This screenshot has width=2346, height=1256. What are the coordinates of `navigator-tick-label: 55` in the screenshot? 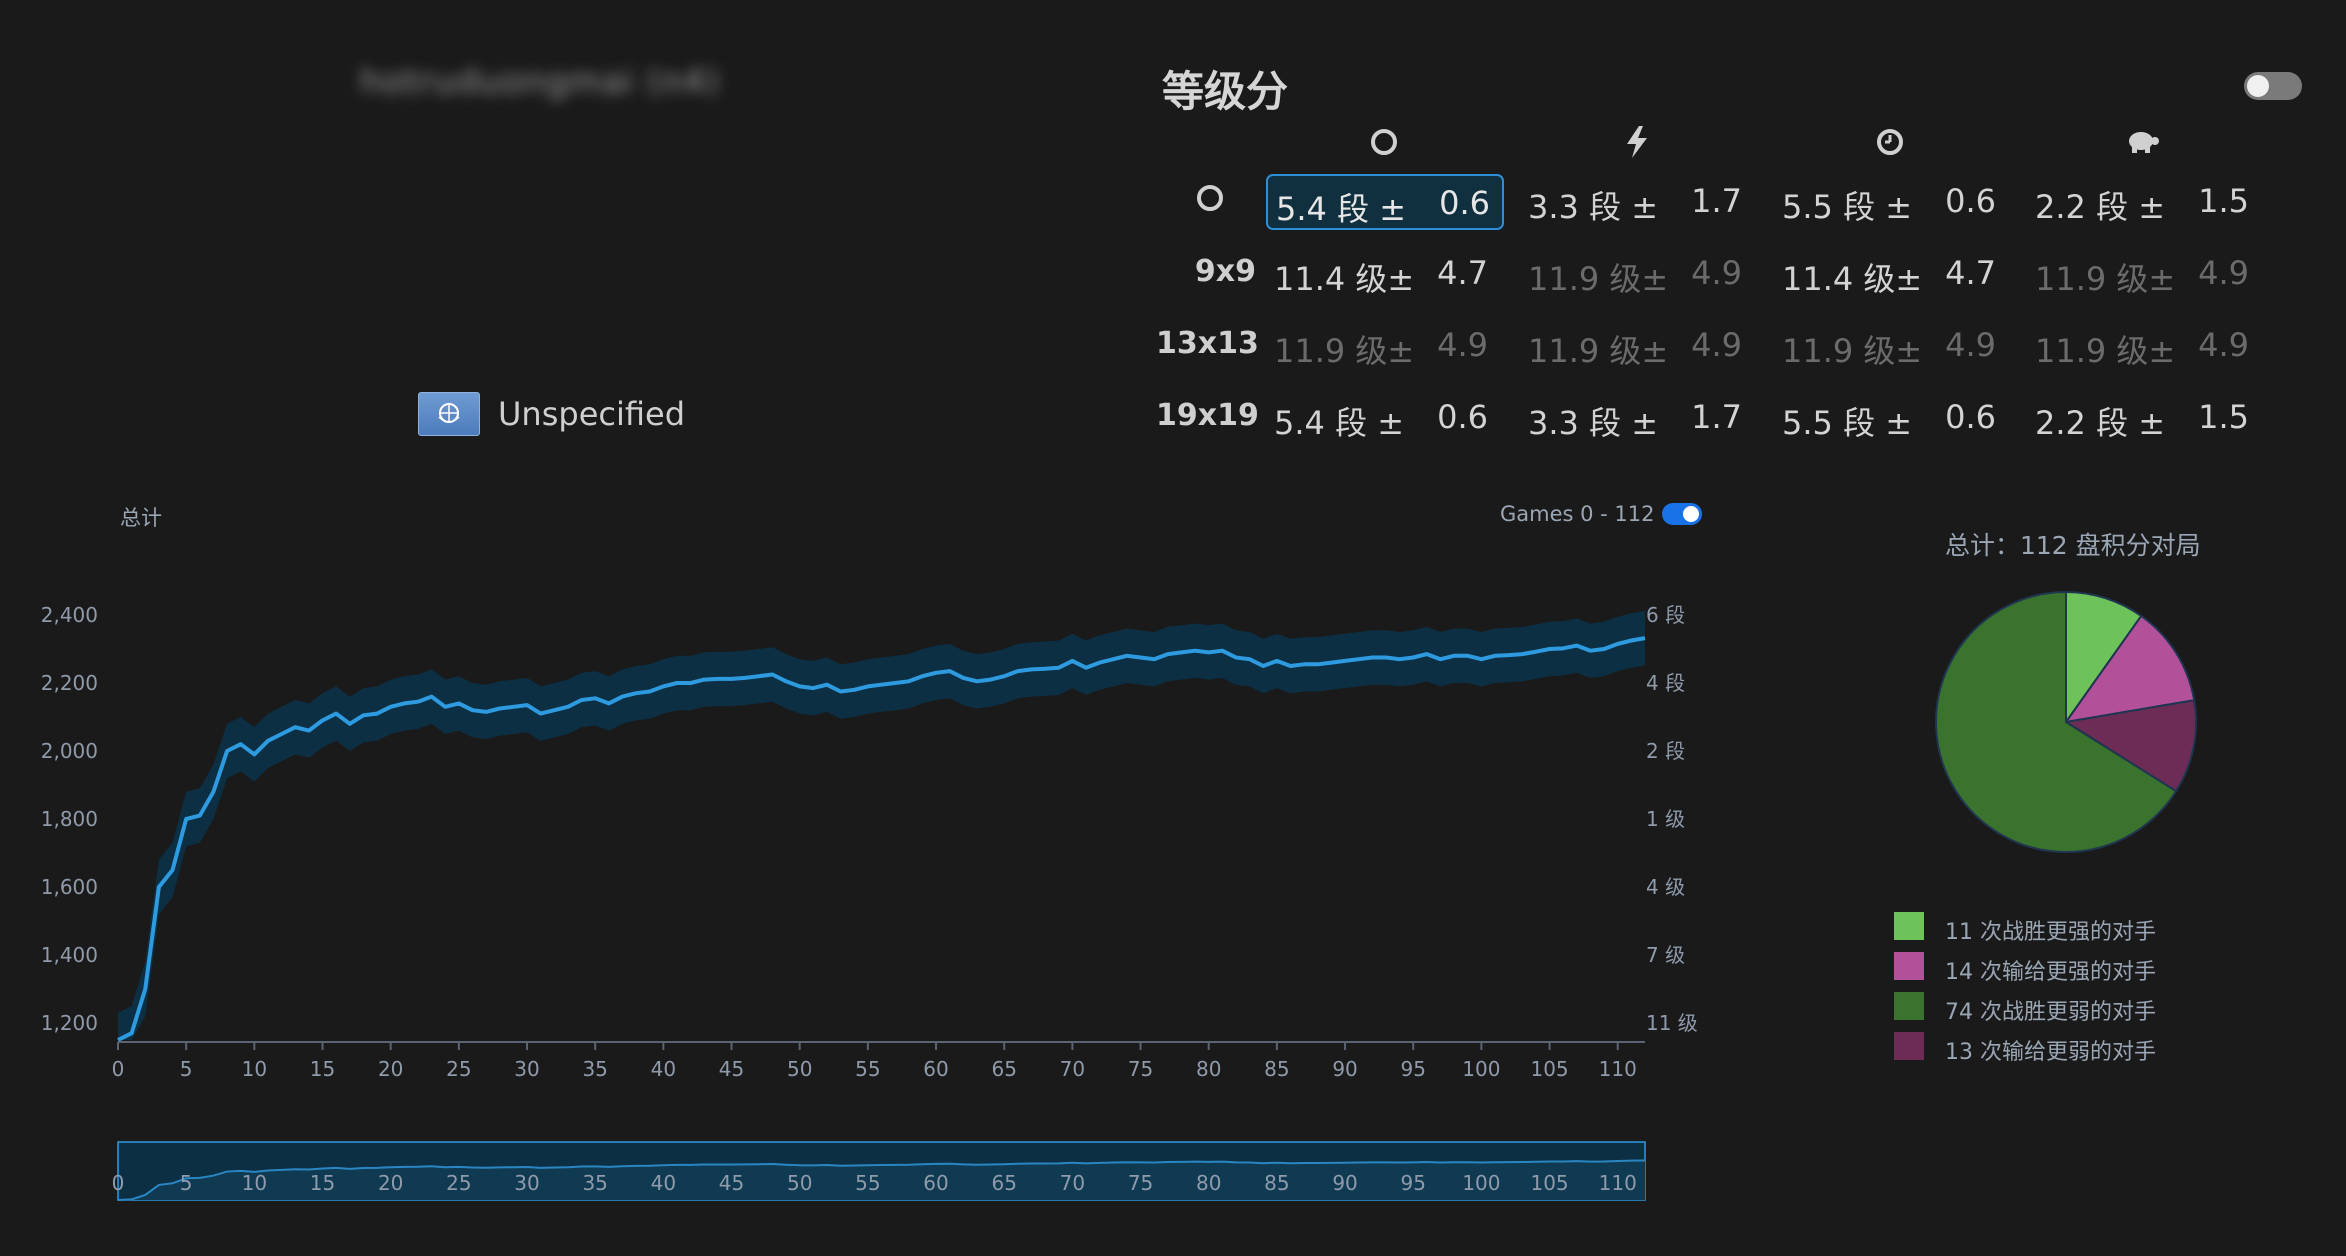 It's located at (867, 1183).